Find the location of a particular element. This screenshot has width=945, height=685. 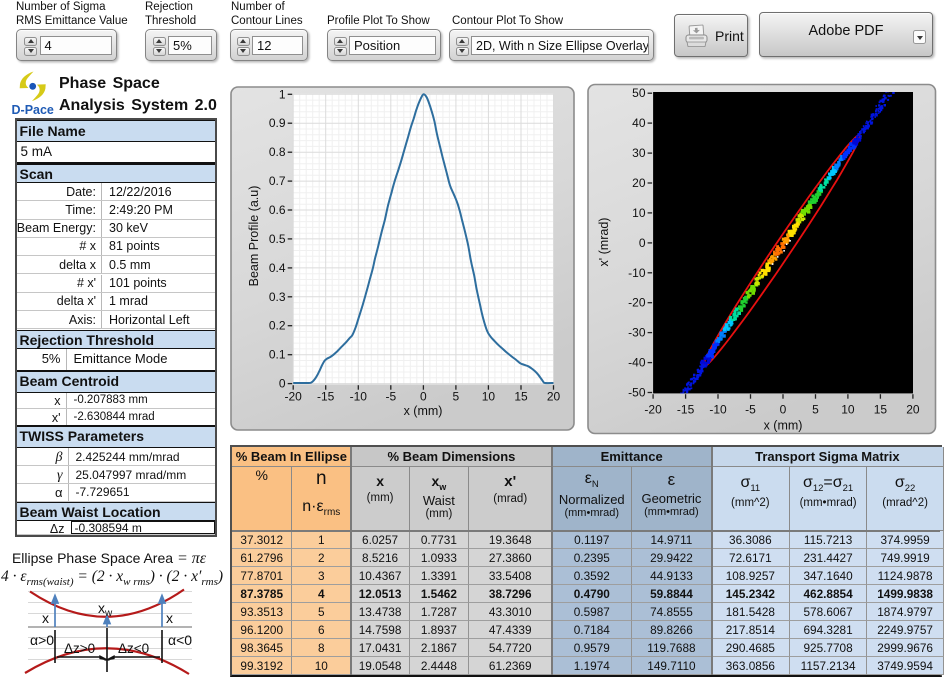

svg-text: D-Pace is located at coordinates (33, 110).